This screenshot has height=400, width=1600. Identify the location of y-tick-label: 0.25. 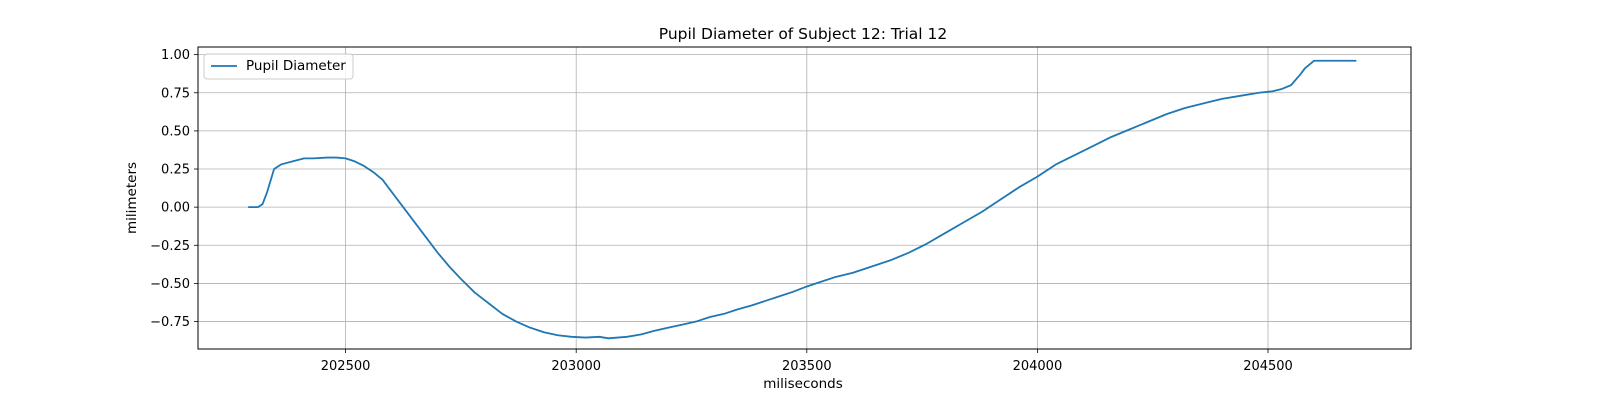
(175, 170).